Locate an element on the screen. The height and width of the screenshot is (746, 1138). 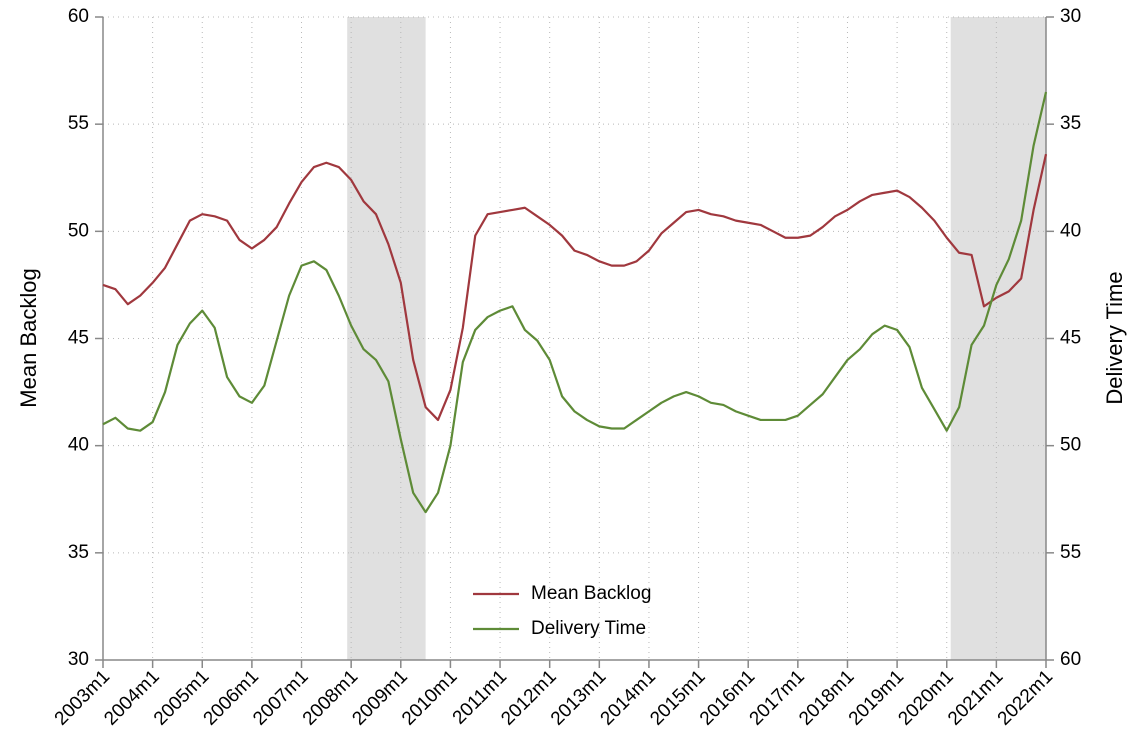
y2-tick-label: 60 is located at coordinates (1070, 659).